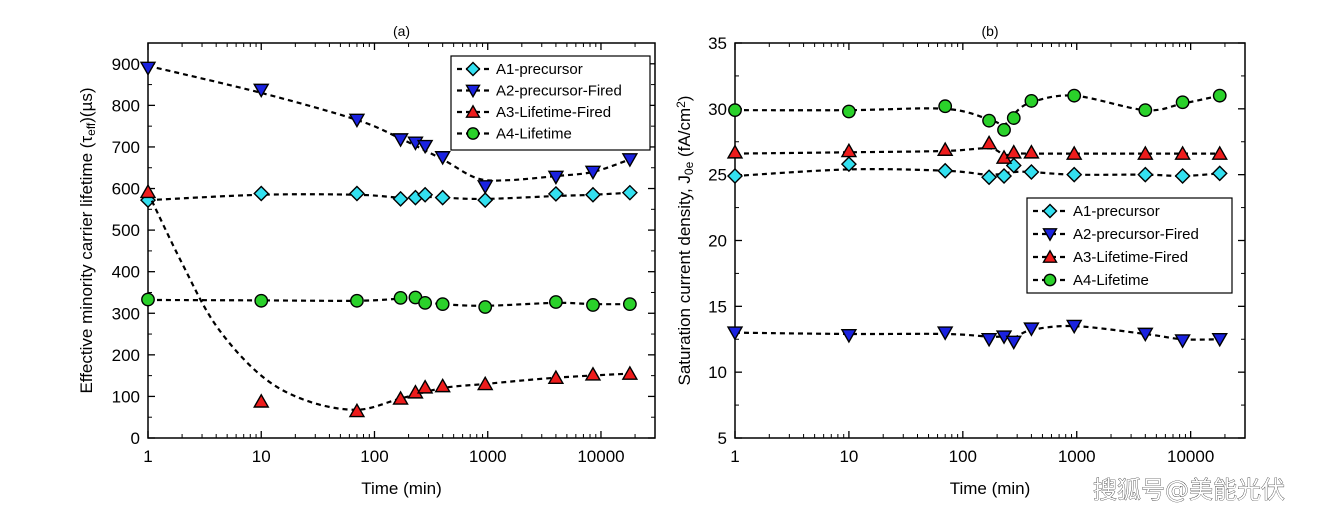 This screenshot has height=516, width=1335. What do you see at coordinates (126, 355) in the screenshot?
I see `y-tick-label: 200` at bounding box center [126, 355].